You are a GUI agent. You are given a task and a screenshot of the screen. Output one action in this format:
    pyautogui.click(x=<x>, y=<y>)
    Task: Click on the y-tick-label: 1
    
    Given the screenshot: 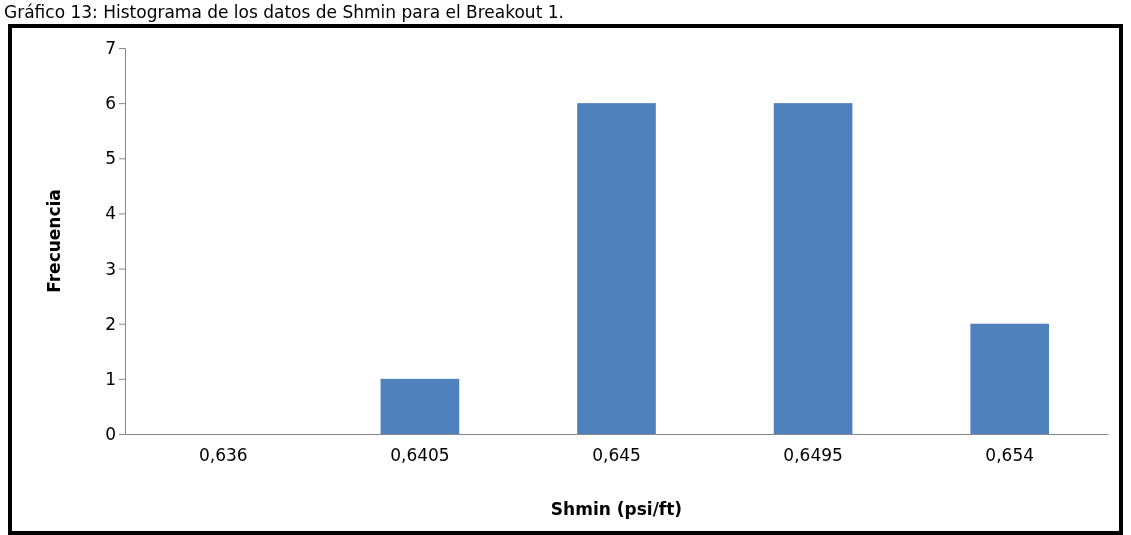 What is the action you would take?
    pyautogui.click(x=110, y=378)
    